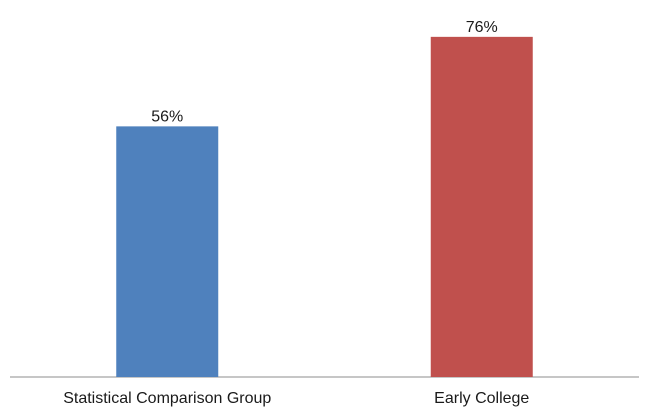  What do you see at coordinates (482, 27) in the screenshot?
I see `data-label-1: 76%` at bounding box center [482, 27].